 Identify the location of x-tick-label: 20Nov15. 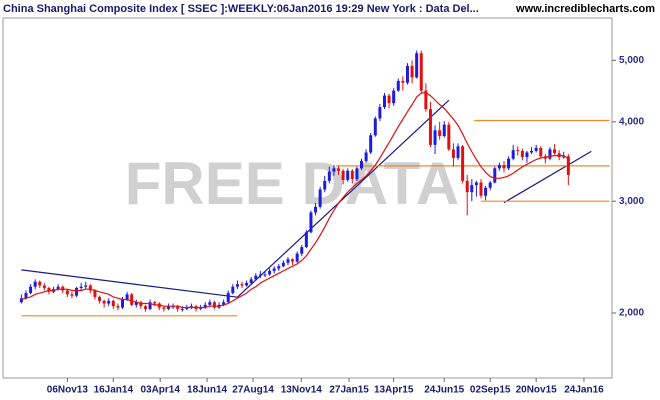
(537, 390).